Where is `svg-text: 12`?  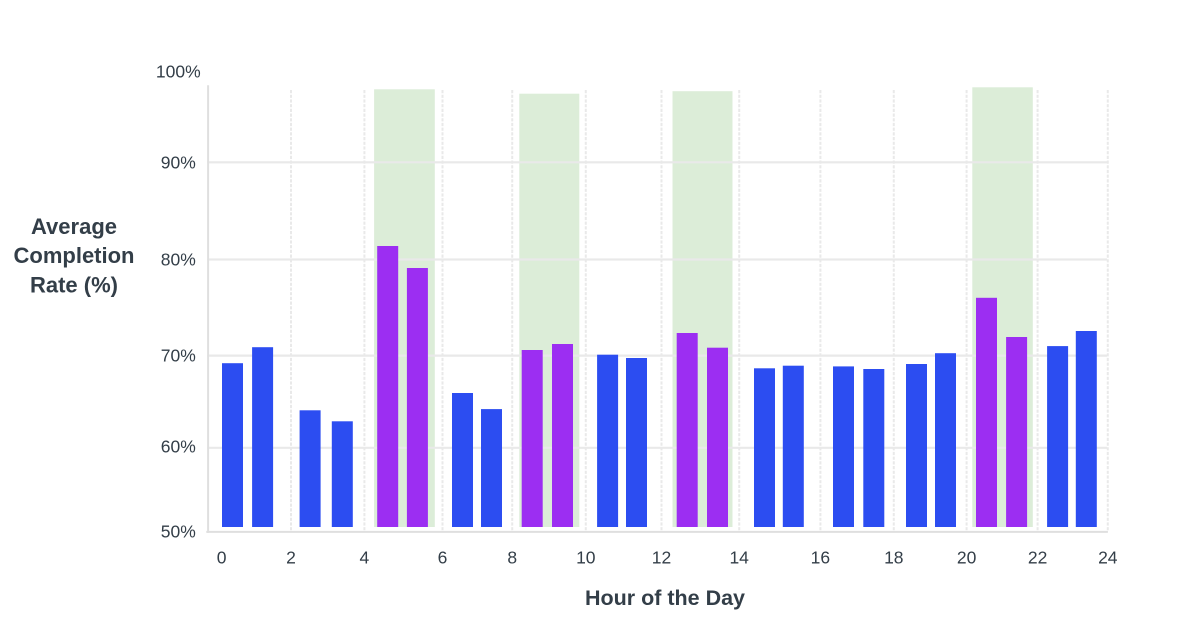
svg-text: 12 is located at coordinates (661, 558).